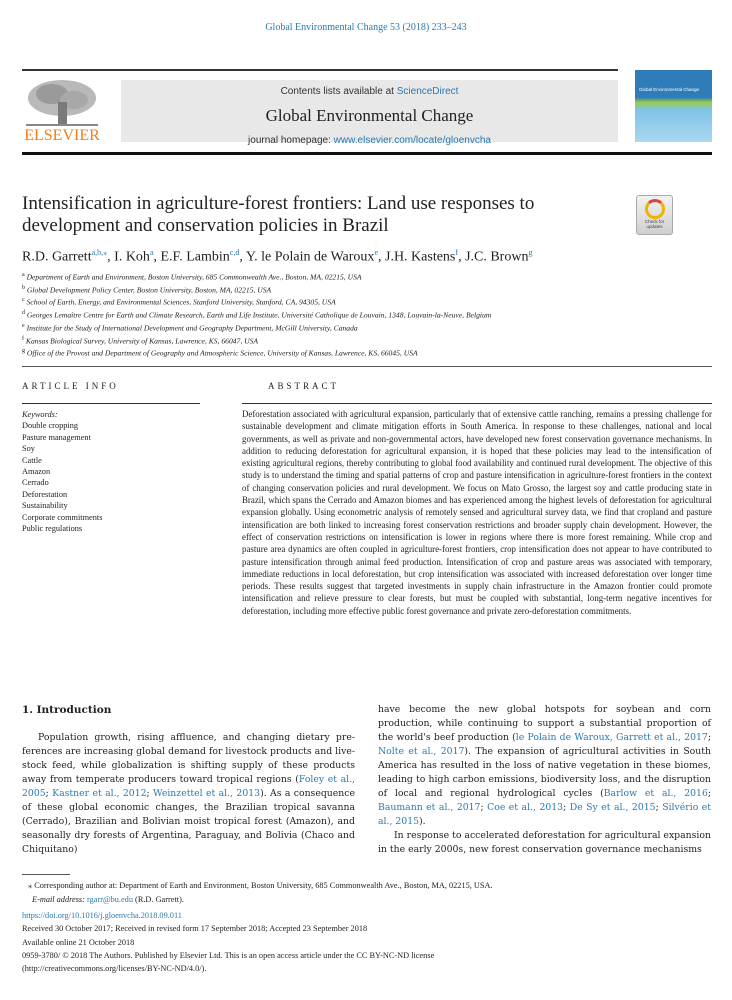 Image resolution: width=732 pixels, height=1000 pixels. I want to click on affiliation-key: b, so click(23, 287).